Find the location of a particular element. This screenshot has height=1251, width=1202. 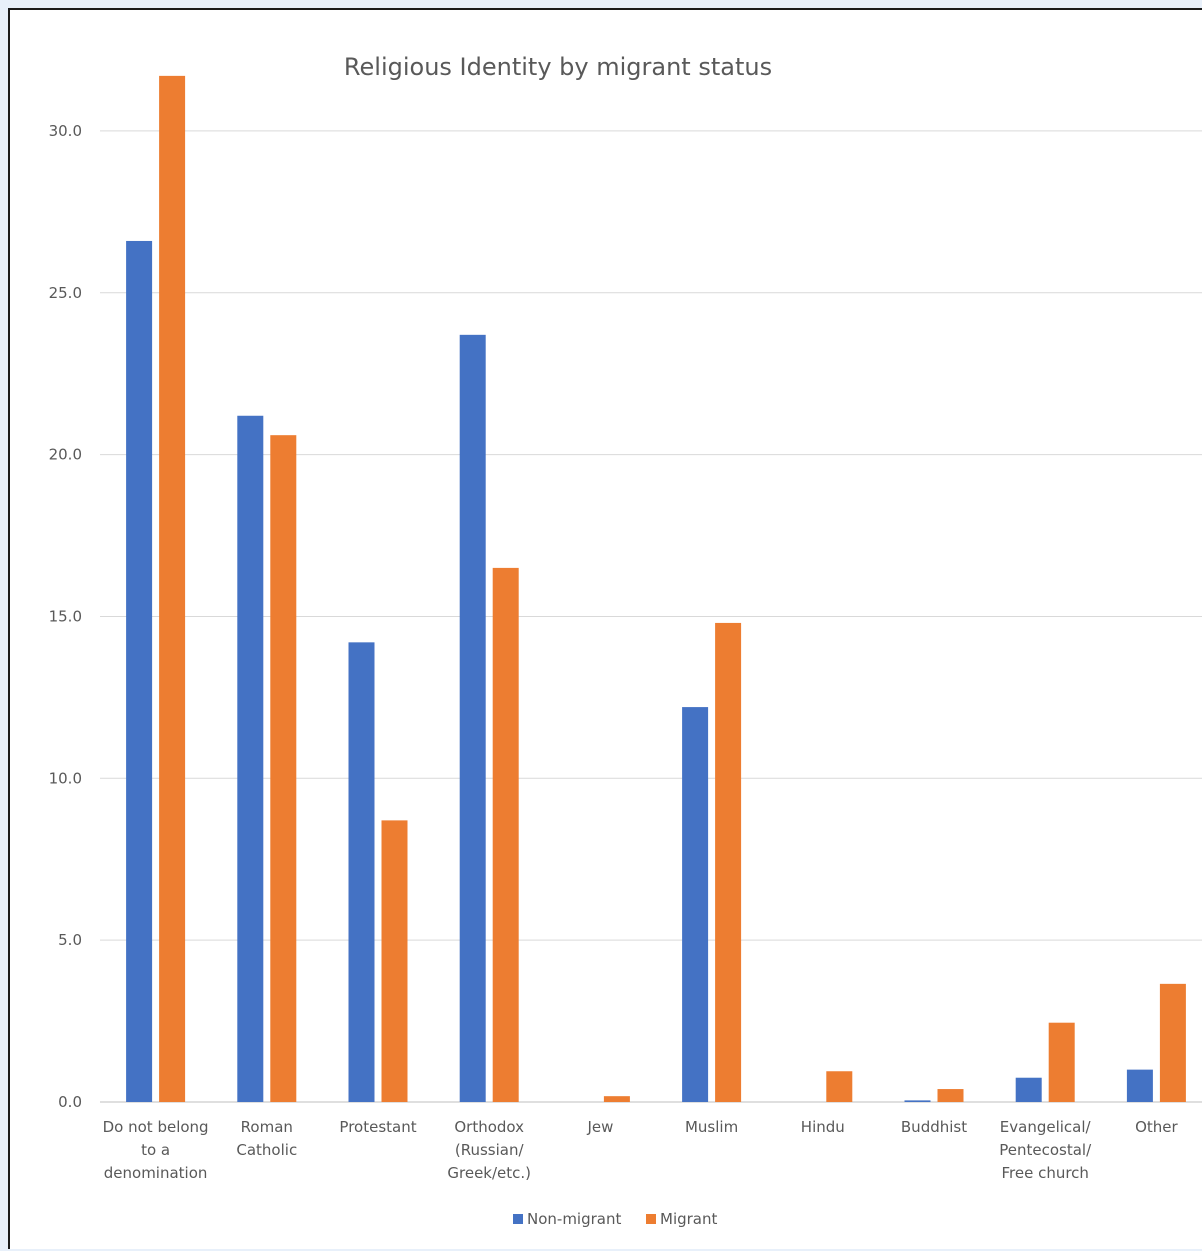

category-label: Orthodox (Russian/Greek/etc.) is located at coordinates (489, 1150).